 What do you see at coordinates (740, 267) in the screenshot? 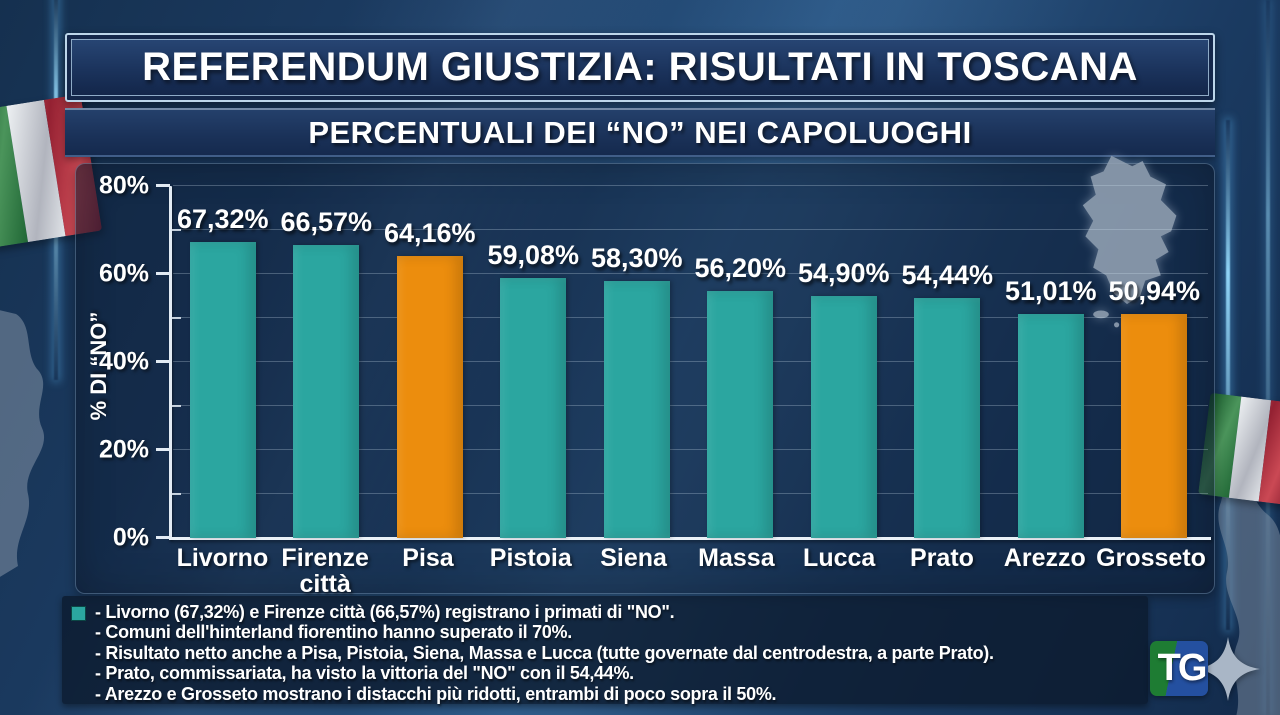
I see `bar-value-label-massa: 56,20%` at bounding box center [740, 267].